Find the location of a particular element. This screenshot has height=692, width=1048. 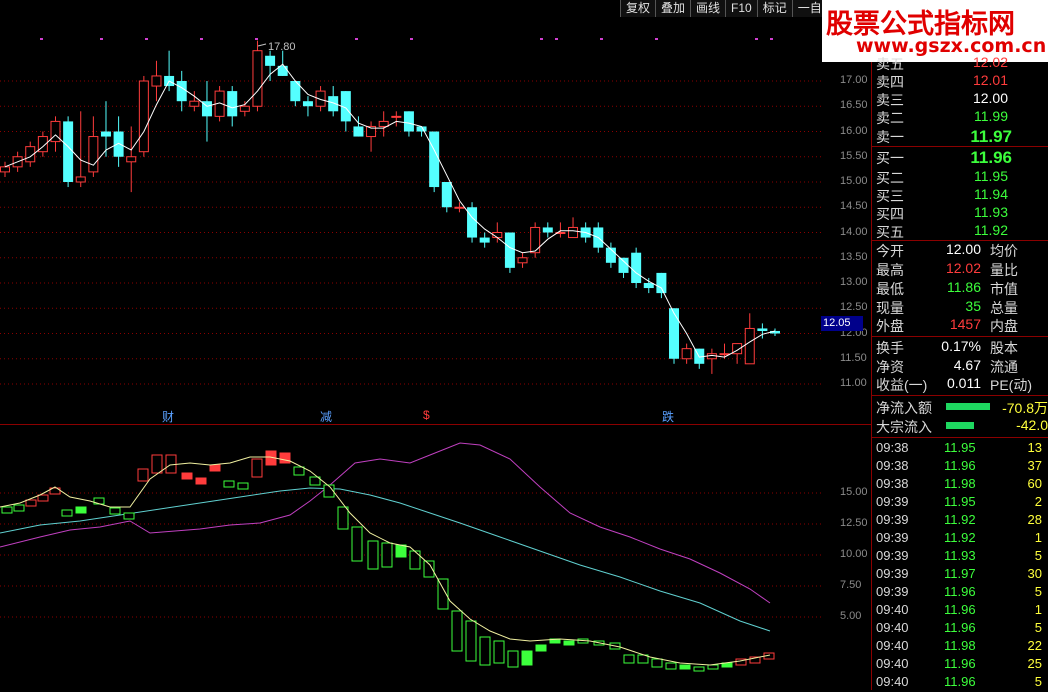

trade-price: 11.95 is located at coordinates (960, 501).